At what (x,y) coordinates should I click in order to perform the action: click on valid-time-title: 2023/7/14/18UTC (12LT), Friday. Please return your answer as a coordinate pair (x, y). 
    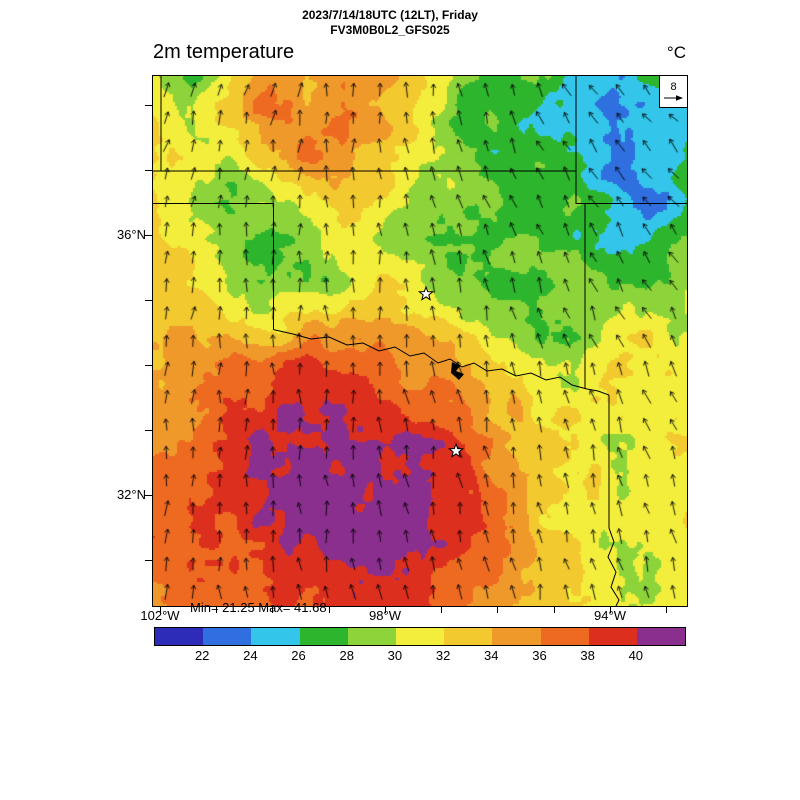
    Looking at the image, I should click on (390, 15).